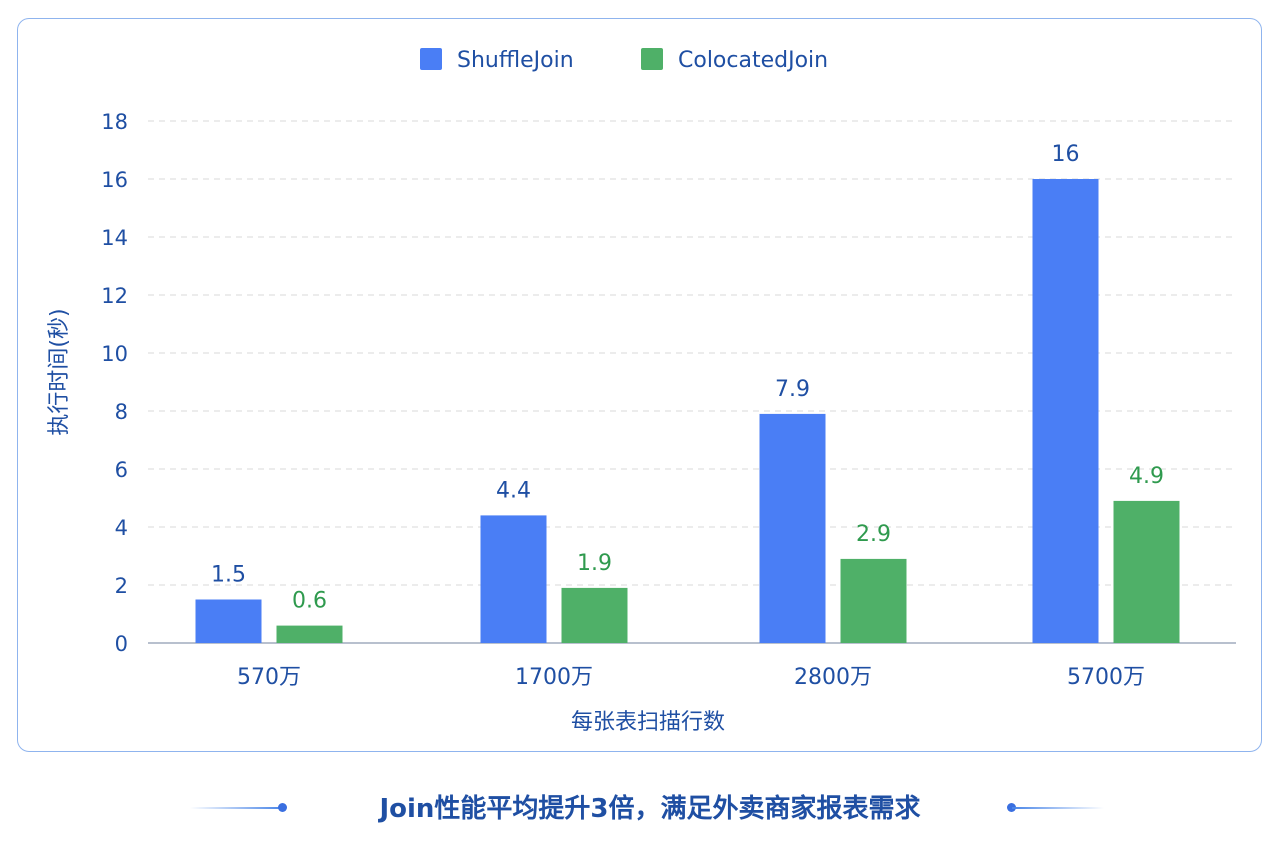  What do you see at coordinates (114, 122) in the screenshot?
I see `y-tick-label: 18` at bounding box center [114, 122].